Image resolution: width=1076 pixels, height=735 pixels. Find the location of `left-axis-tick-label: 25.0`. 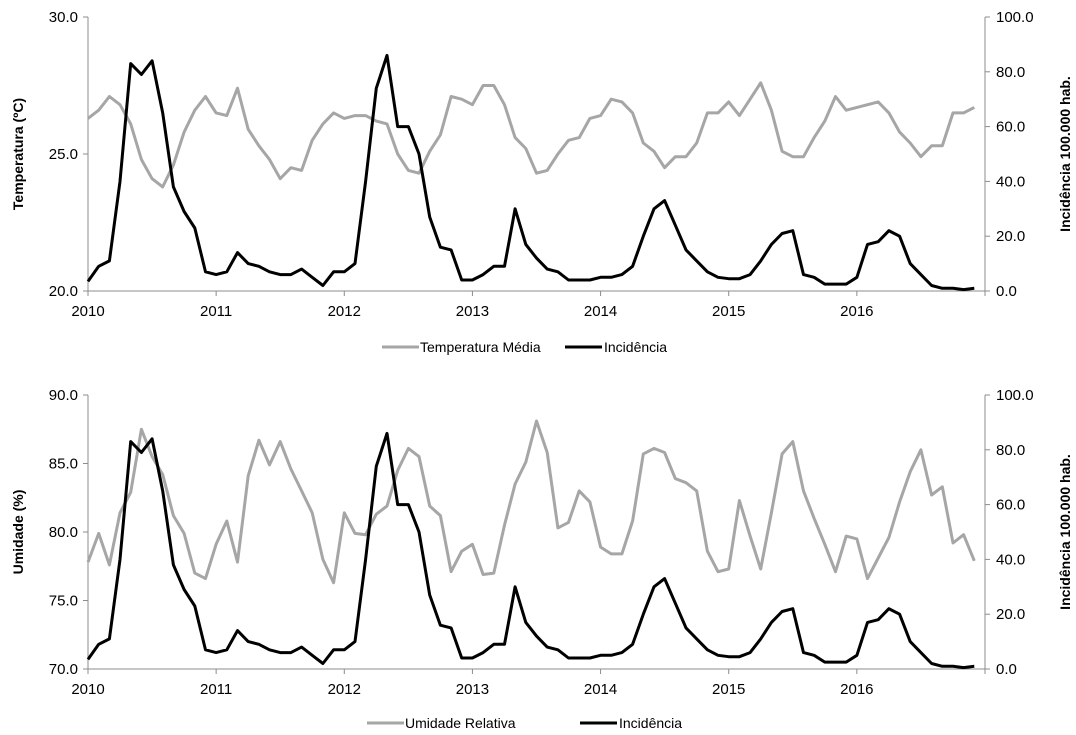

left-axis-tick-label: 25.0 is located at coordinates (63, 154).